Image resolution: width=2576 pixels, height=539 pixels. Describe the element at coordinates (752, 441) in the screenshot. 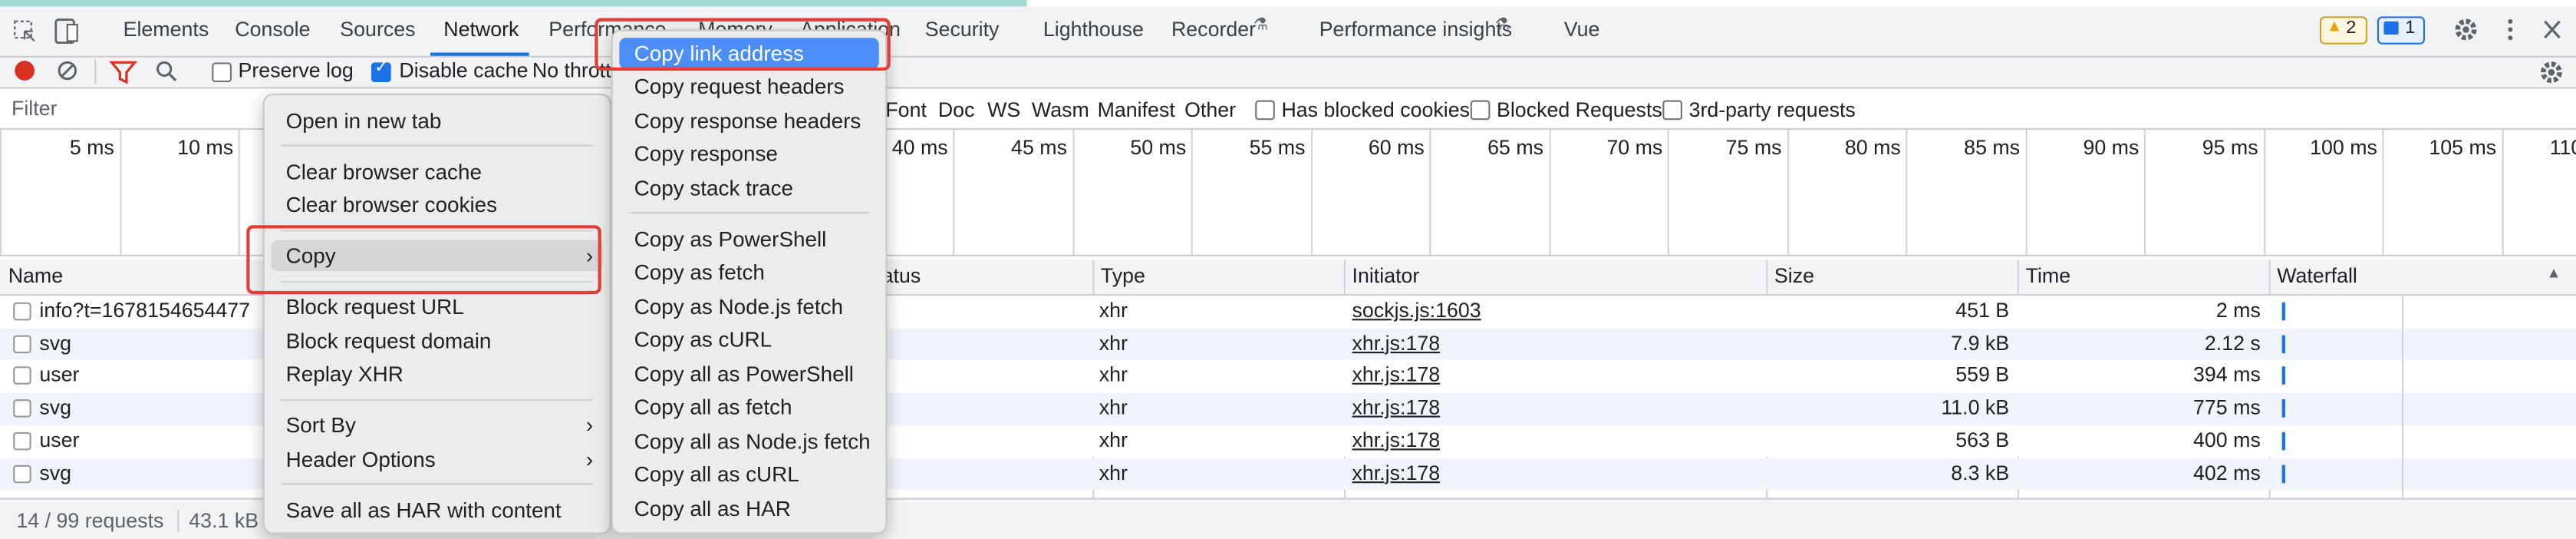

I see `menu-item: Copy all as Node.js fetch` at that location.